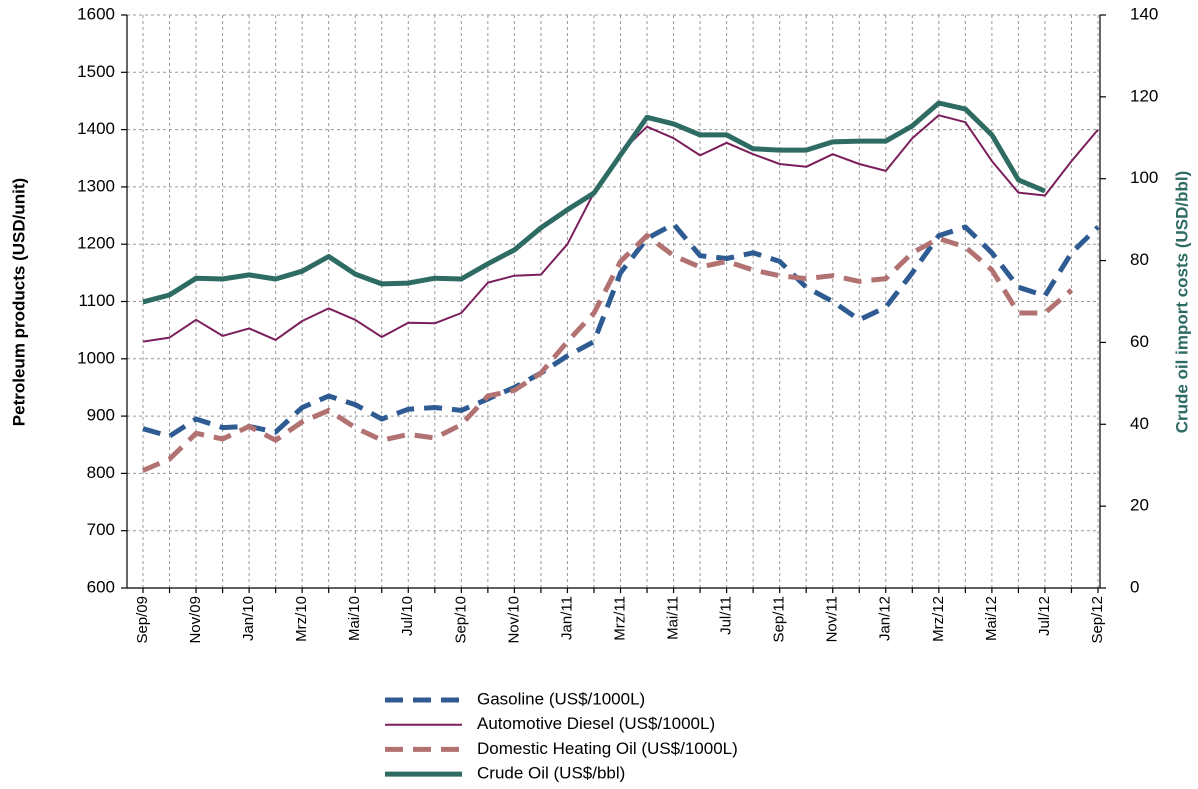 The width and height of the screenshot is (1198, 789). I want to click on legend-label: Crude Oil (US$/bbl), so click(551, 773).